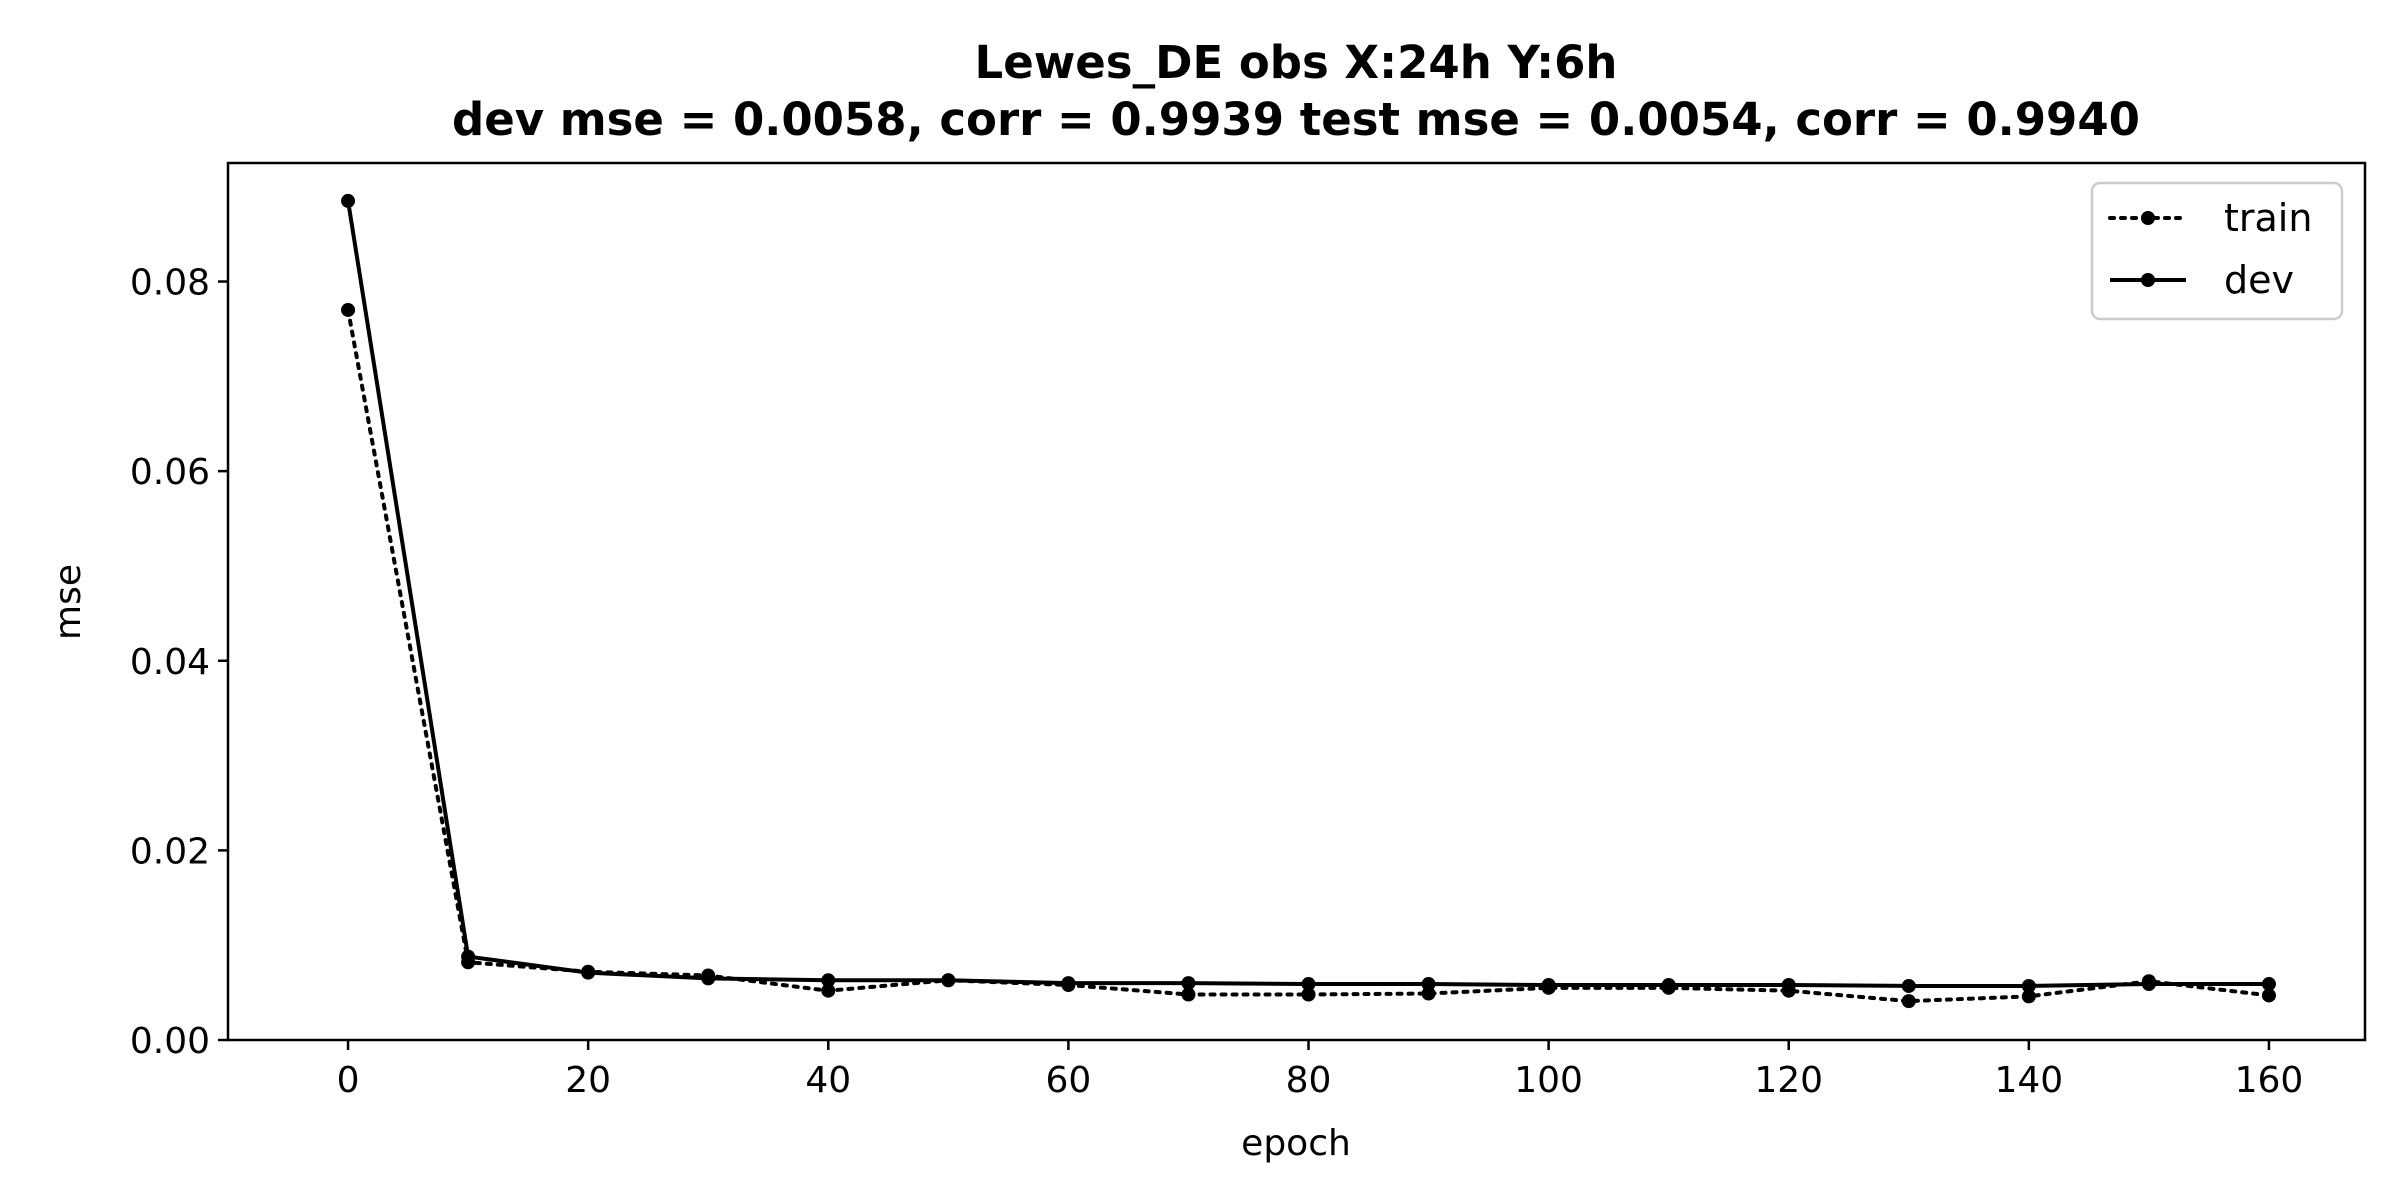 The width and height of the screenshot is (2400, 1200). I want to click on y-axis-label: mse, so click(68, 602).